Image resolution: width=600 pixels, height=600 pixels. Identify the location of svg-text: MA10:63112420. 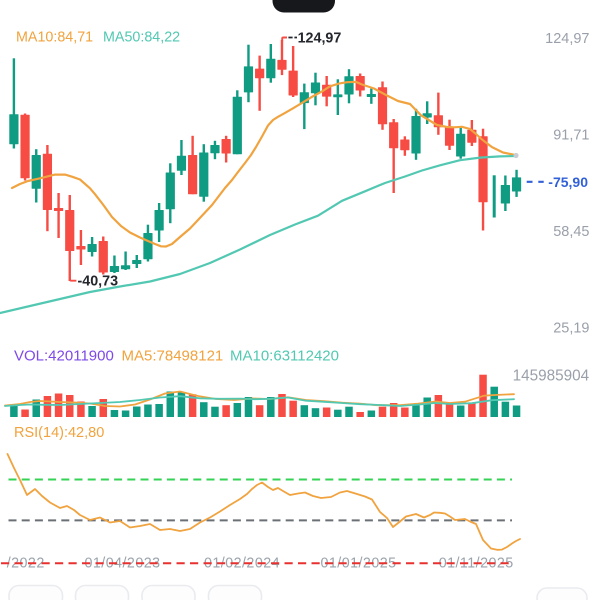
(284, 355).